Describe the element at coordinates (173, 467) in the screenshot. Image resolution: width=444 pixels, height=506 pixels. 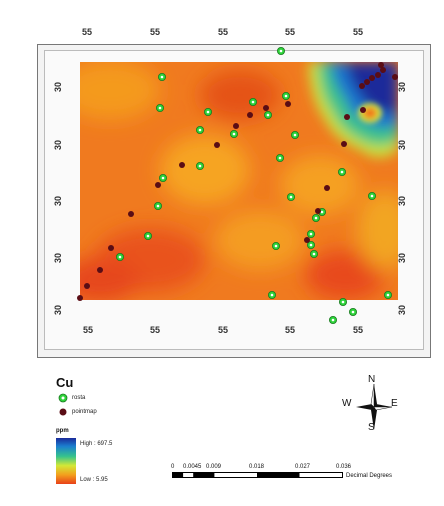
I see `scale-label-0: 0` at that location.